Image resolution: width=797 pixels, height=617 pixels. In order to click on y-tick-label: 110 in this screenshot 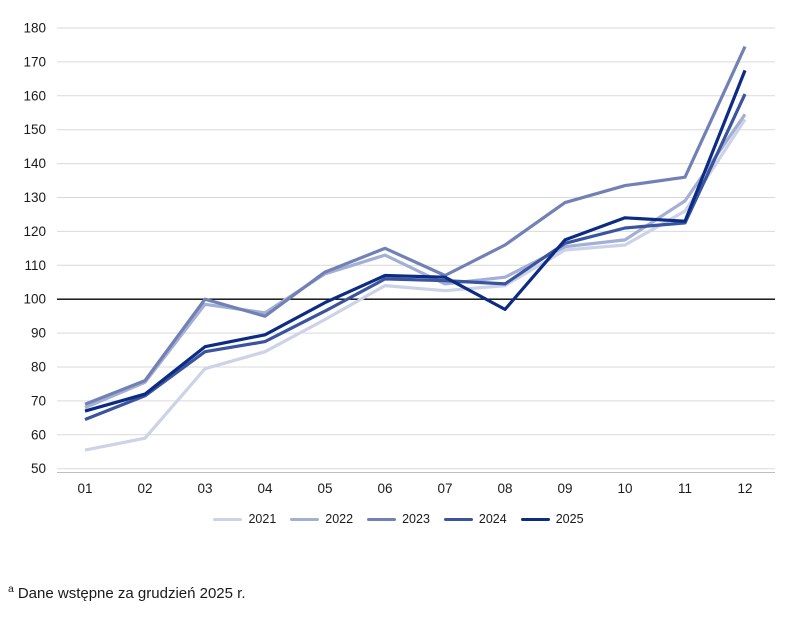, I will do `click(35, 265)`.